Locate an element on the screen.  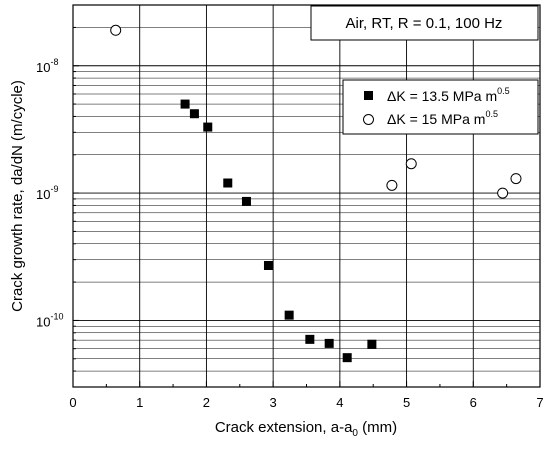
legend-marker-square is located at coordinates (368, 95).